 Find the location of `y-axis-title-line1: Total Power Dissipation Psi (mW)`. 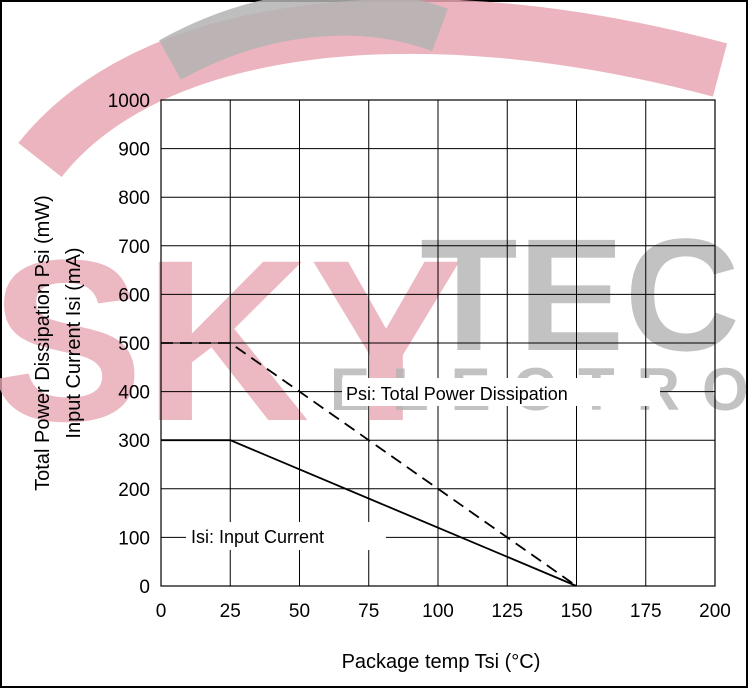

y-axis-title-line1: Total Power Dissipation Psi (mW) is located at coordinates (43, 343).